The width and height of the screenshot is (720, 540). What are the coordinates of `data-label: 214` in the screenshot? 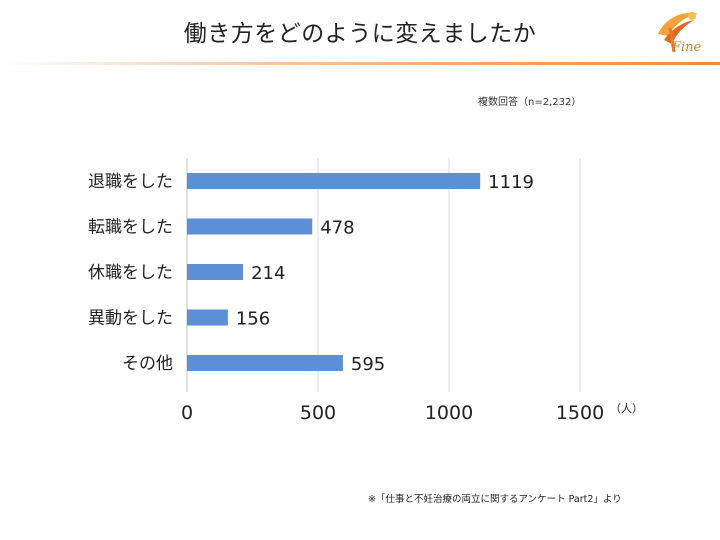 It's located at (268, 273).